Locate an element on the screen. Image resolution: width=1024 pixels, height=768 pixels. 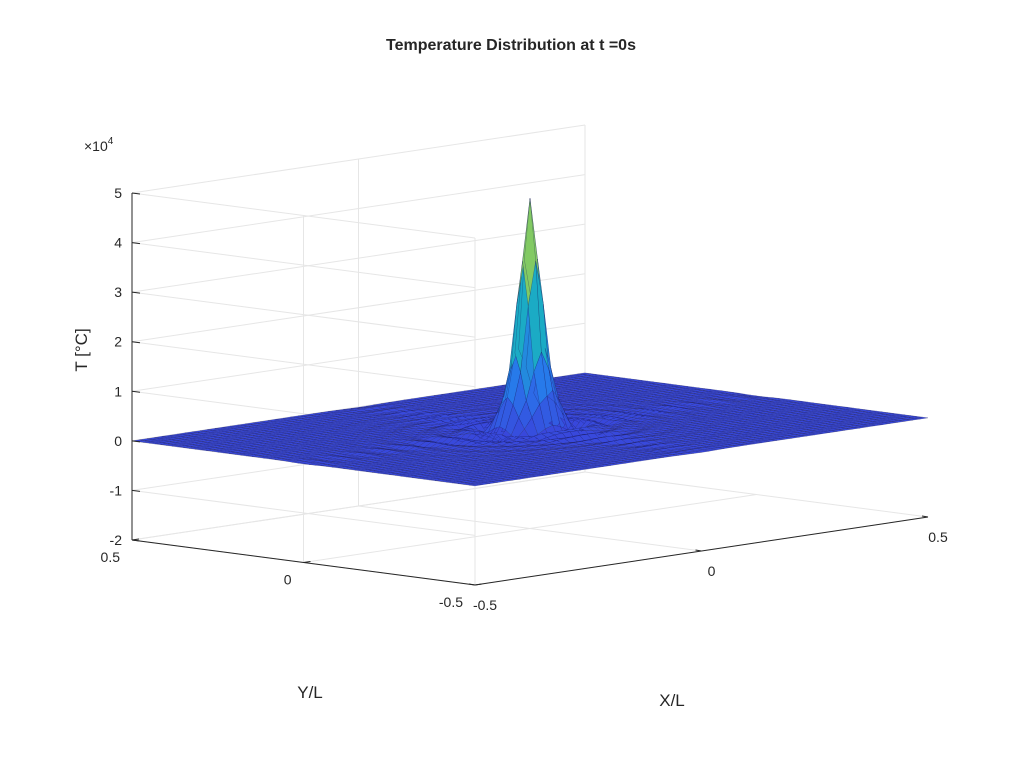
x-axis-label: X/L is located at coordinates (672, 700).